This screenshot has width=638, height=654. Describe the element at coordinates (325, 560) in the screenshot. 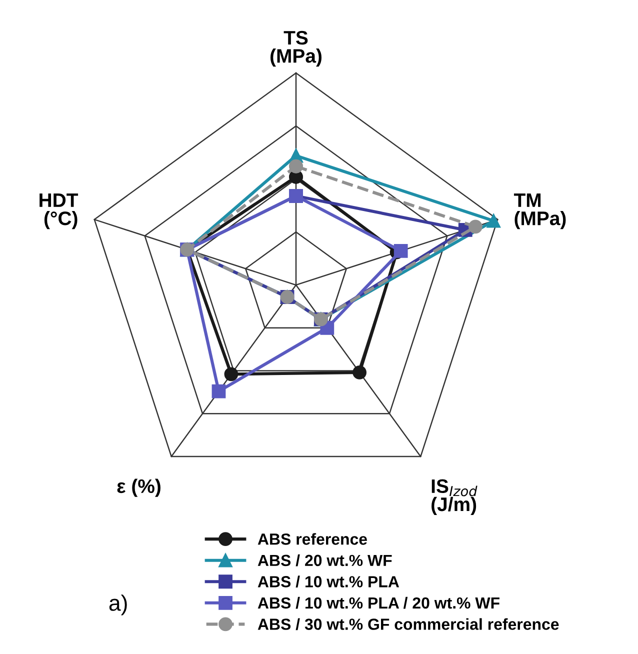

I see `legend-label: ABS / 20 wt.% WF` at that location.